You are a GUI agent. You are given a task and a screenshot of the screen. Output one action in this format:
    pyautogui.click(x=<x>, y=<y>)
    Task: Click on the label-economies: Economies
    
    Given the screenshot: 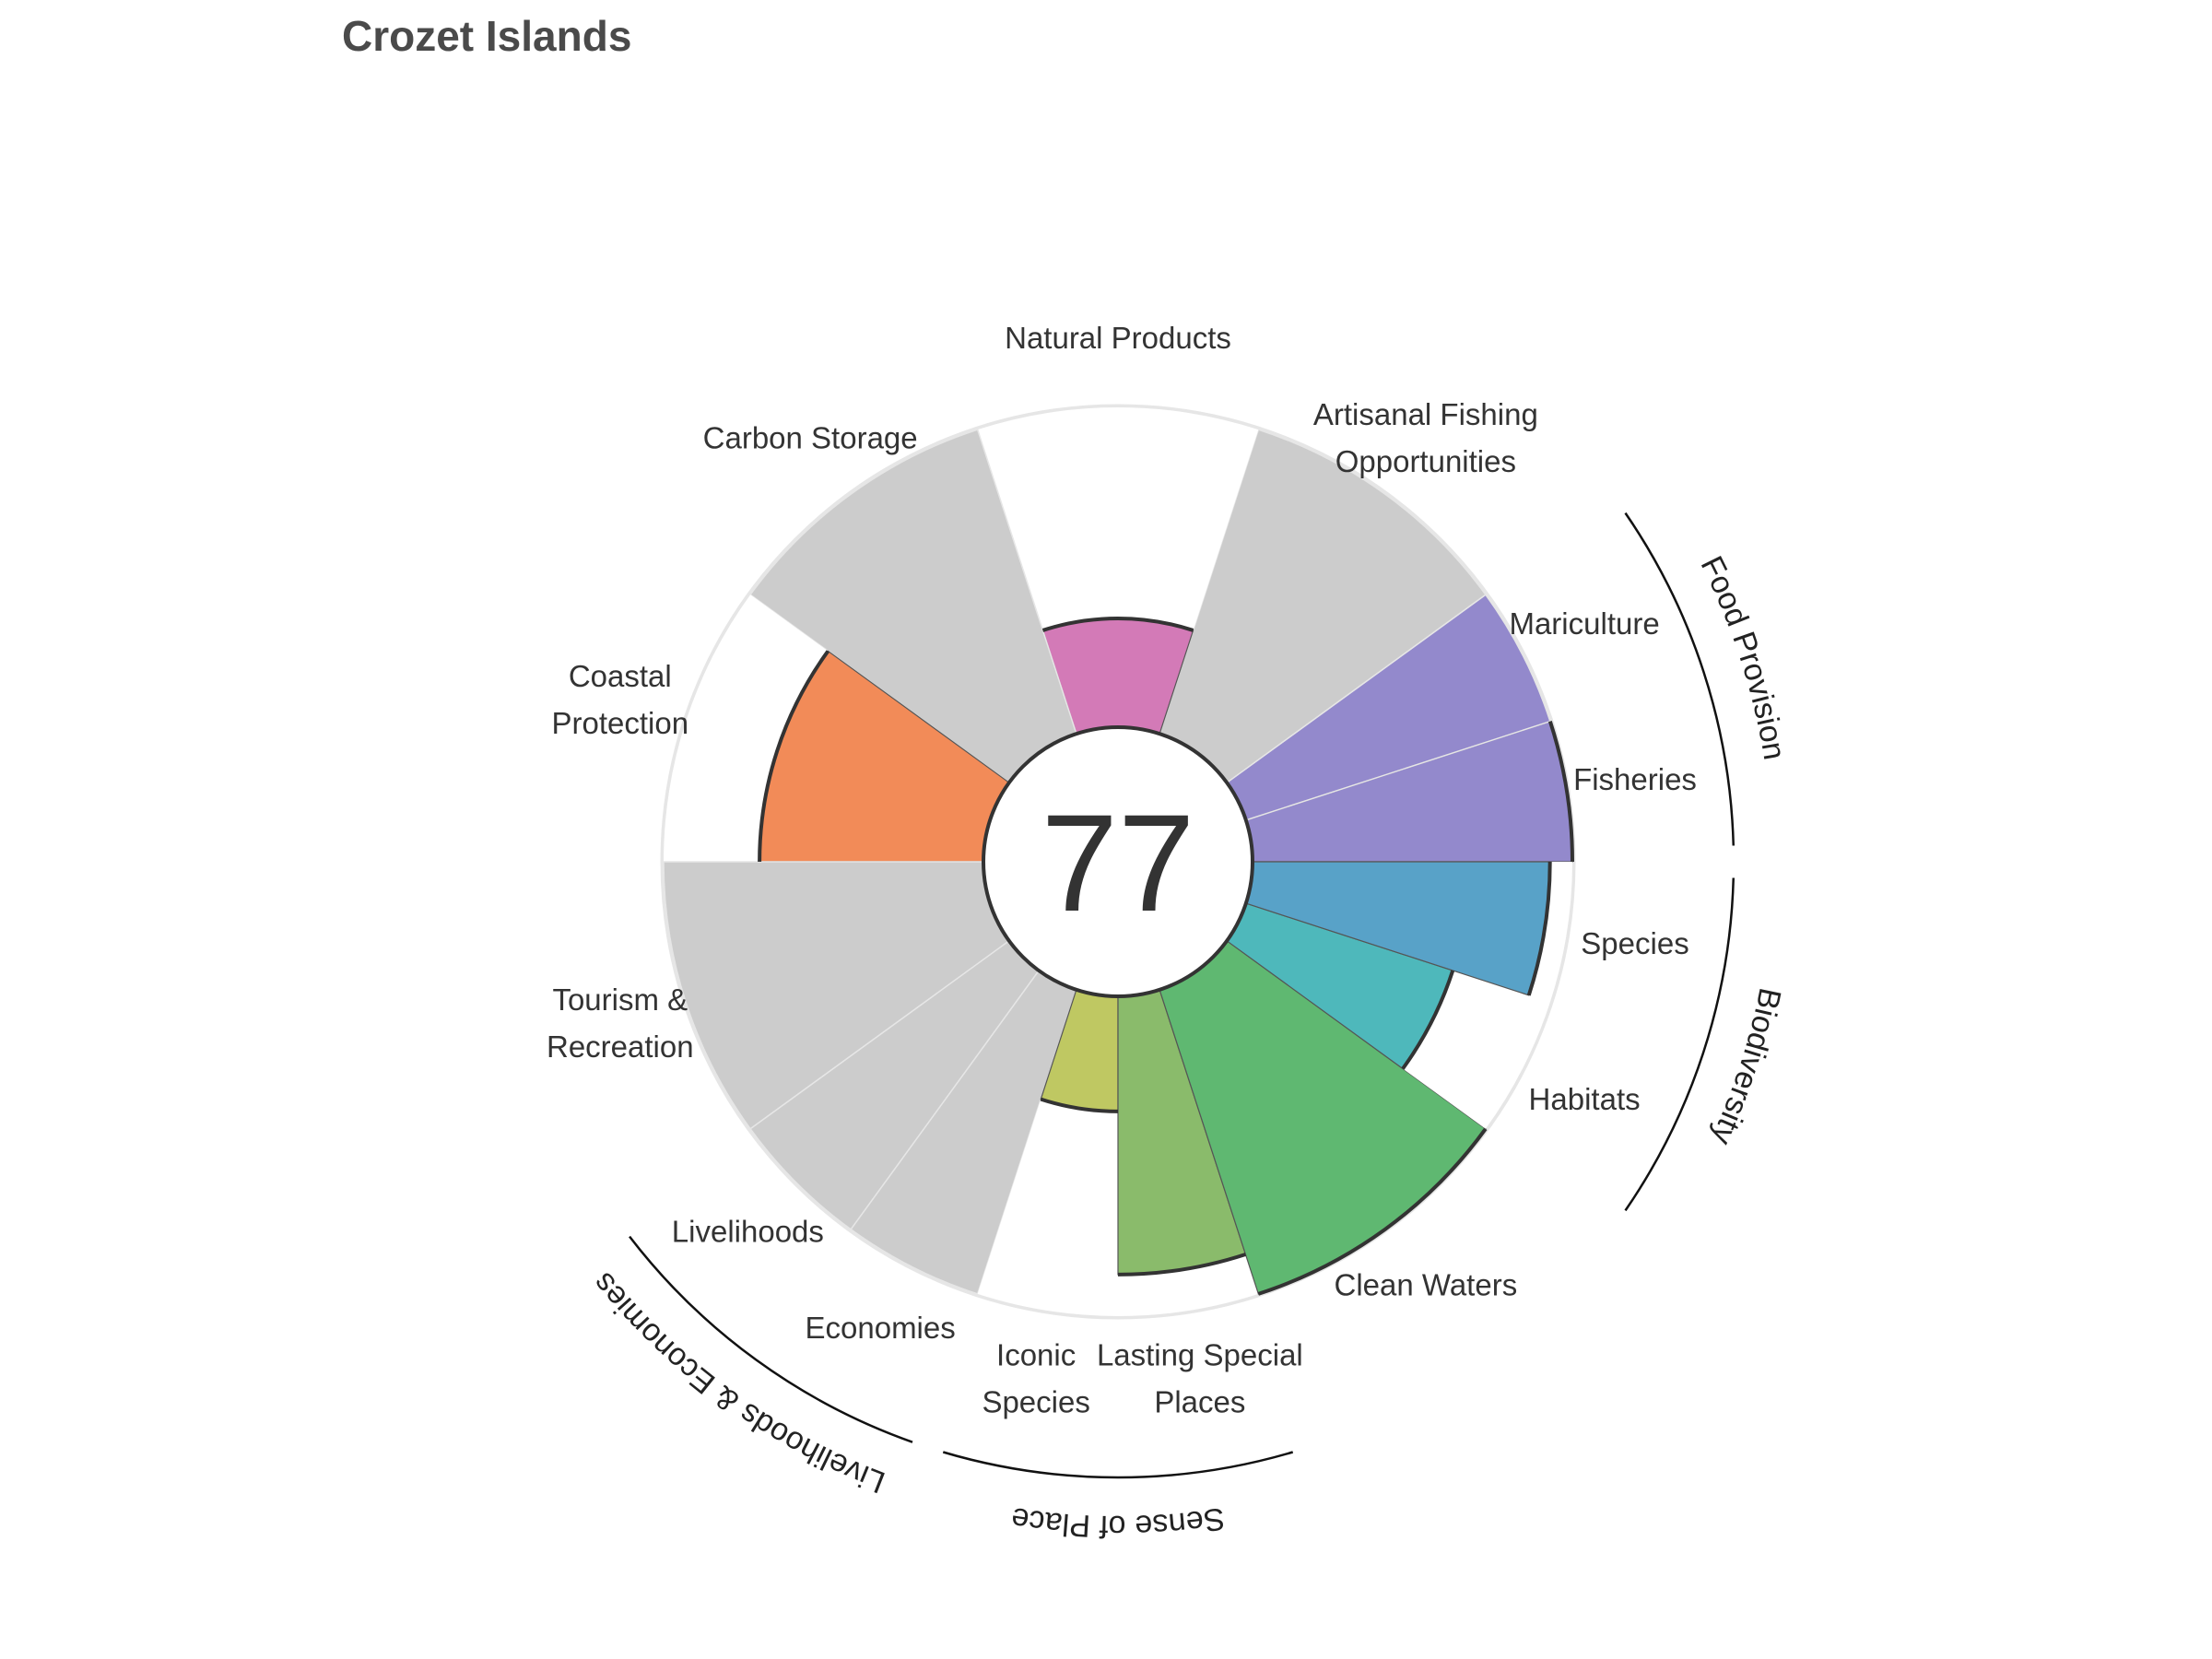 What is the action you would take?
    pyautogui.click(x=881, y=1328)
    